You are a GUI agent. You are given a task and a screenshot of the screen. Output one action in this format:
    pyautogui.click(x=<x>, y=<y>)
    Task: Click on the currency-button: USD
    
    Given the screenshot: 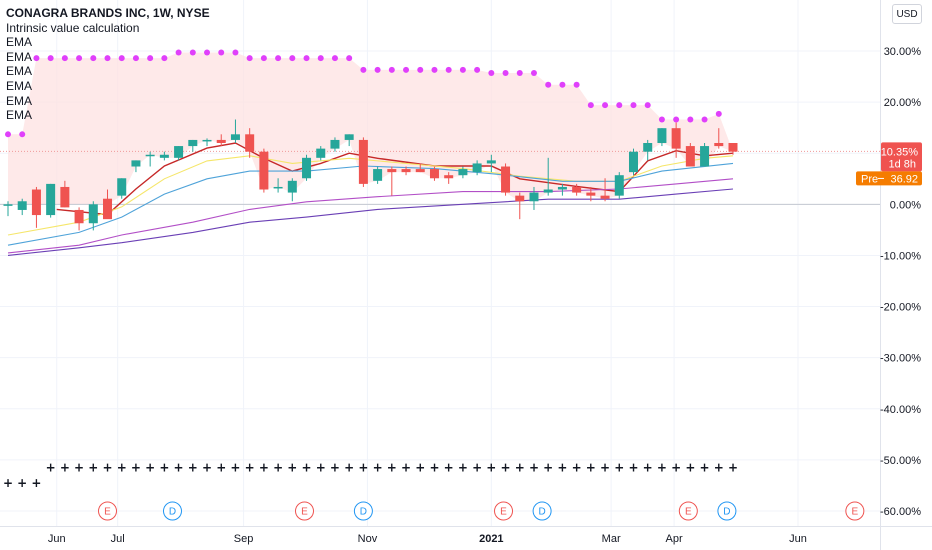 What is the action you would take?
    pyautogui.click(x=907, y=14)
    